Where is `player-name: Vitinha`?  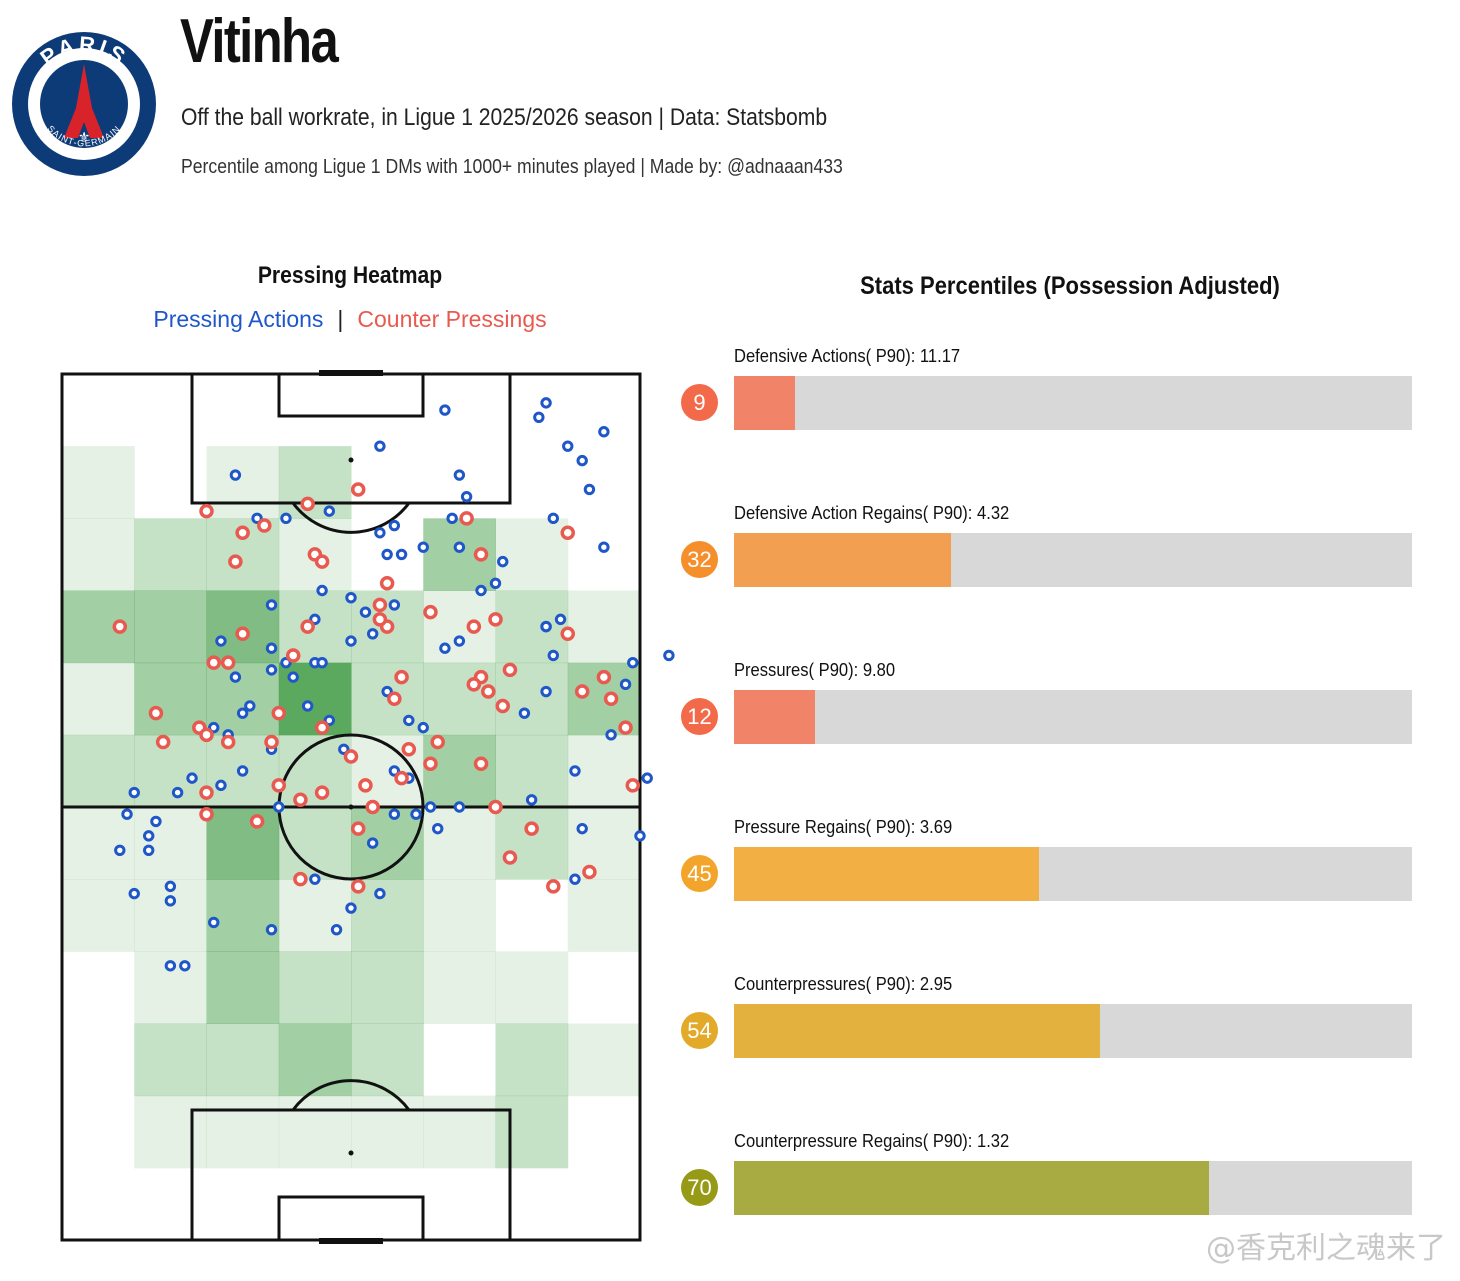
player-name: Vitinha is located at coordinates (259, 41).